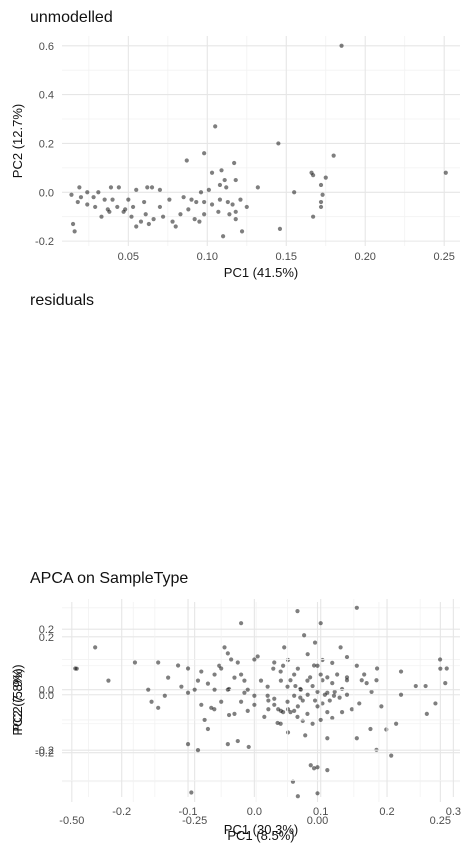 The height and width of the screenshot is (853, 474). What do you see at coordinates (317, 821) in the screenshot?
I see `x-tick-label: 0.00` at bounding box center [317, 821].